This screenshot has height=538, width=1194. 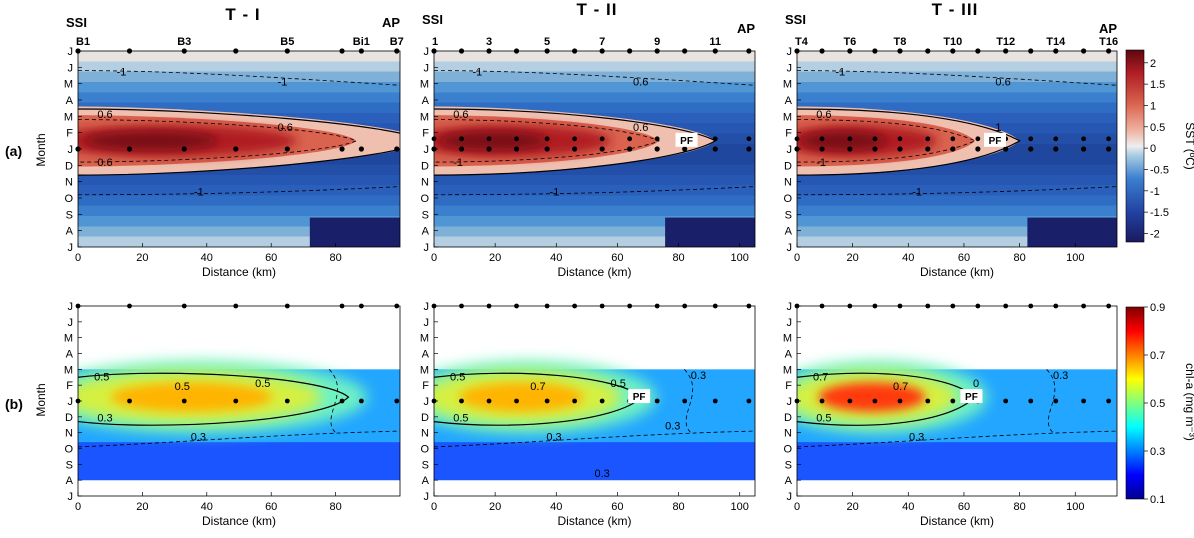 What do you see at coordinates (1159, 146) in the screenshot?
I see `colorbar-sst: 2 1.5 1 0.5 0 -0.5 -1 -1.5 -2 SST (ºC)` at bounding box center [1159, 146].